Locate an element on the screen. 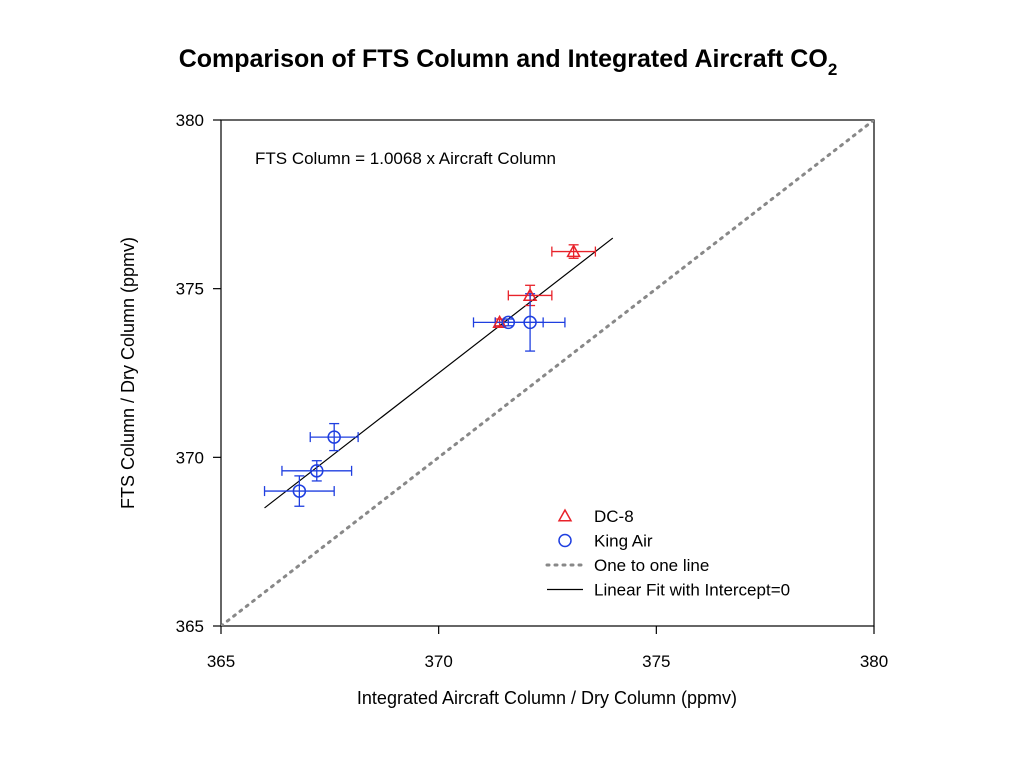 Image resolution: width=1024 pixels, height=768 pixels. legend-item-linear-fit-with-intercept-0: Linear Fit with Intercept=0 is located at coordinates (668, 590).